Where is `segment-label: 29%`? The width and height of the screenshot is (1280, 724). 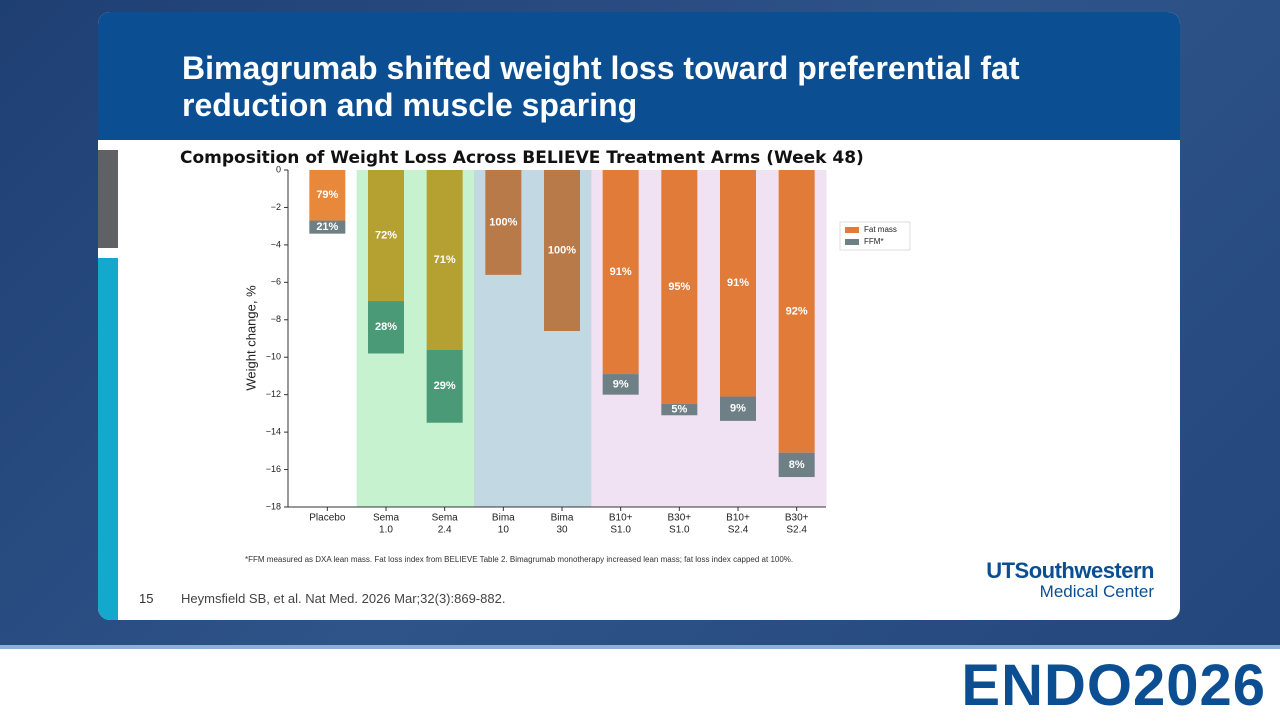
segment-label: 29% is located at coordinates (445, 386).